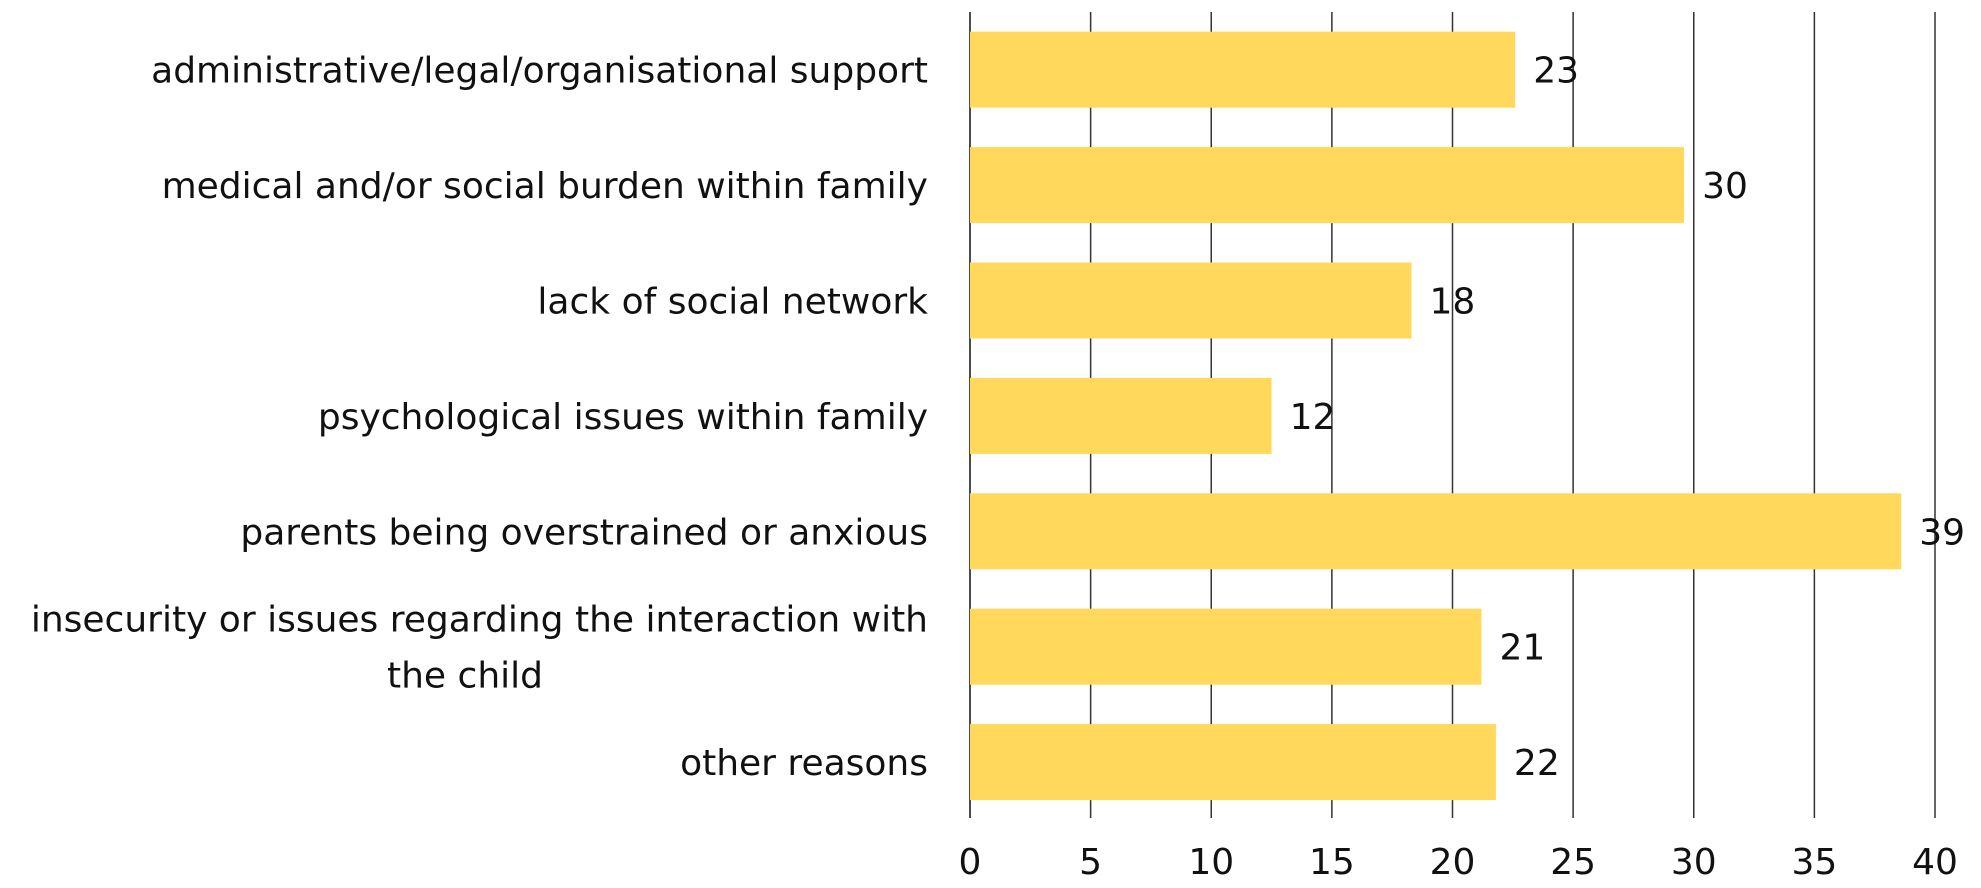  I want to click on category-label: psychological issues within family, so click(623, 417).